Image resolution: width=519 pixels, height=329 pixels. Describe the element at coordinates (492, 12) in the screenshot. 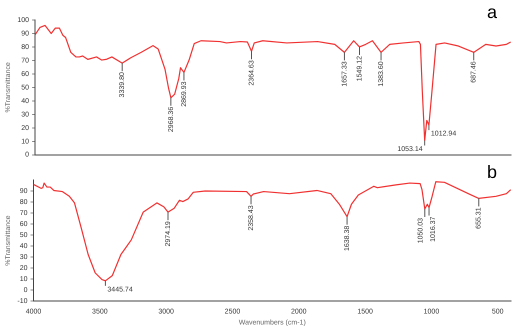

I see `annotation: a` at that location.